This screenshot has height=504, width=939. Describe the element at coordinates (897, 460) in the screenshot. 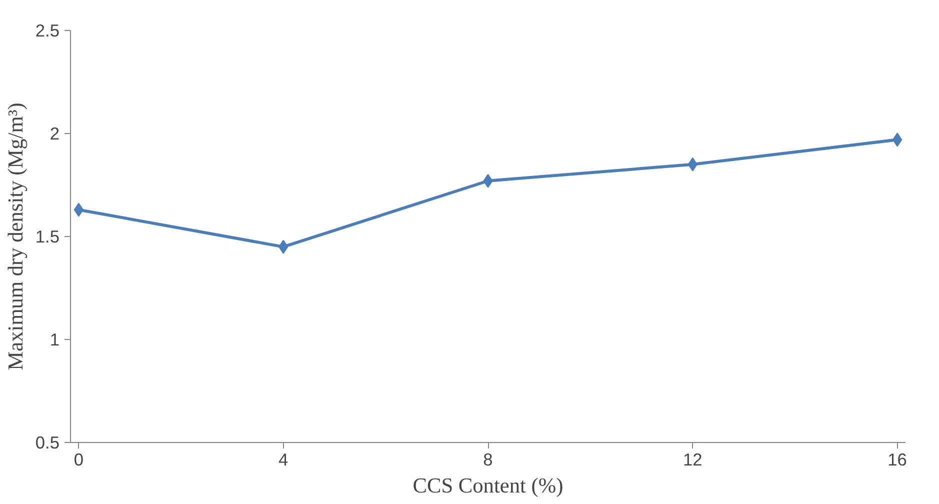

I see `x-tick-label: 16` at that location.